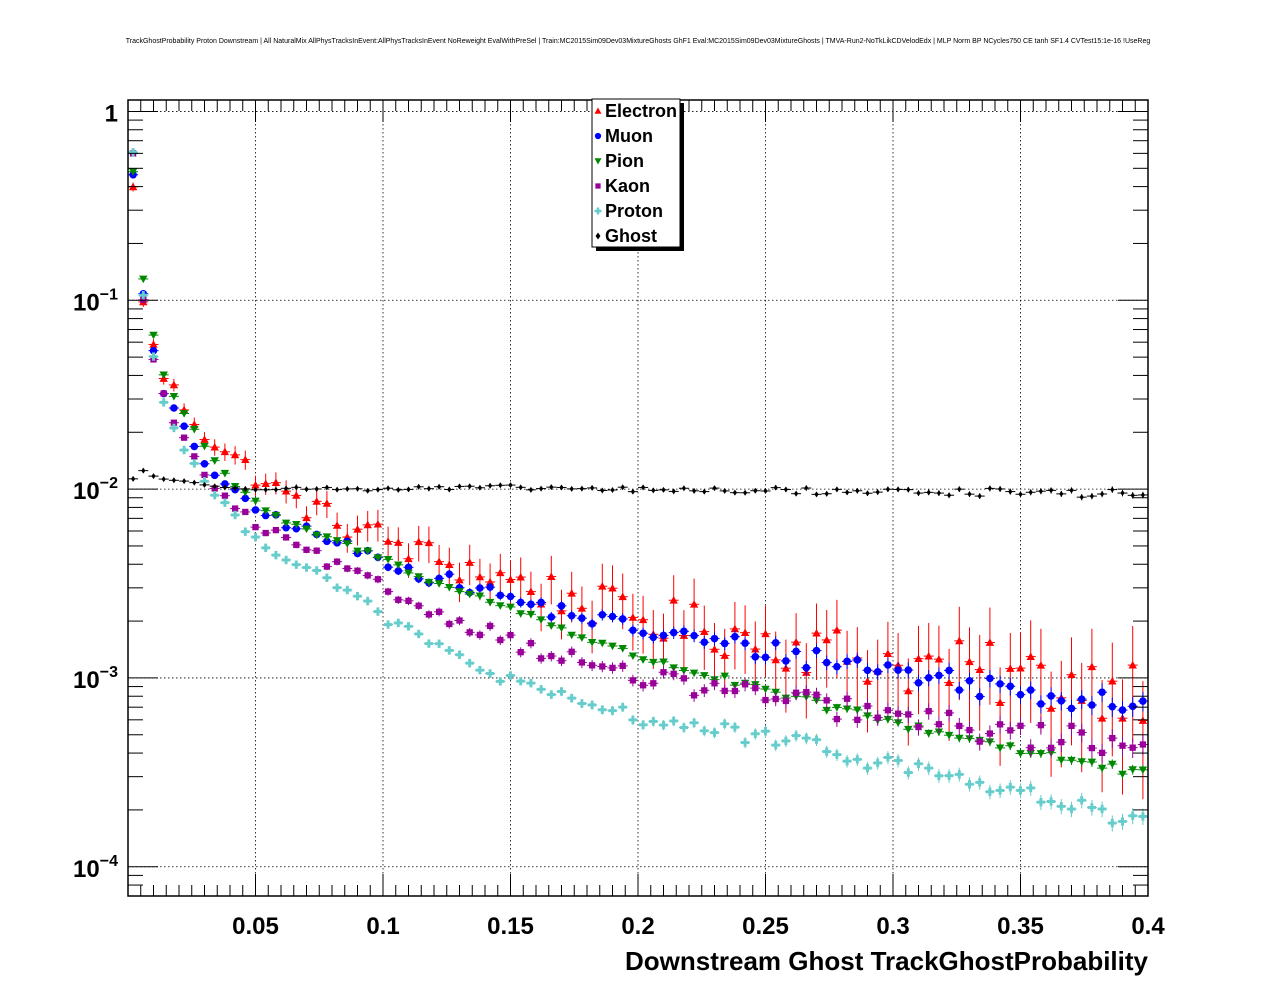 The image size is (1276, 996). What do you see at coordinates (382, 926) in the screenshot?
I see `x-tick-label: 0.1` at bounding box center [382, 926].